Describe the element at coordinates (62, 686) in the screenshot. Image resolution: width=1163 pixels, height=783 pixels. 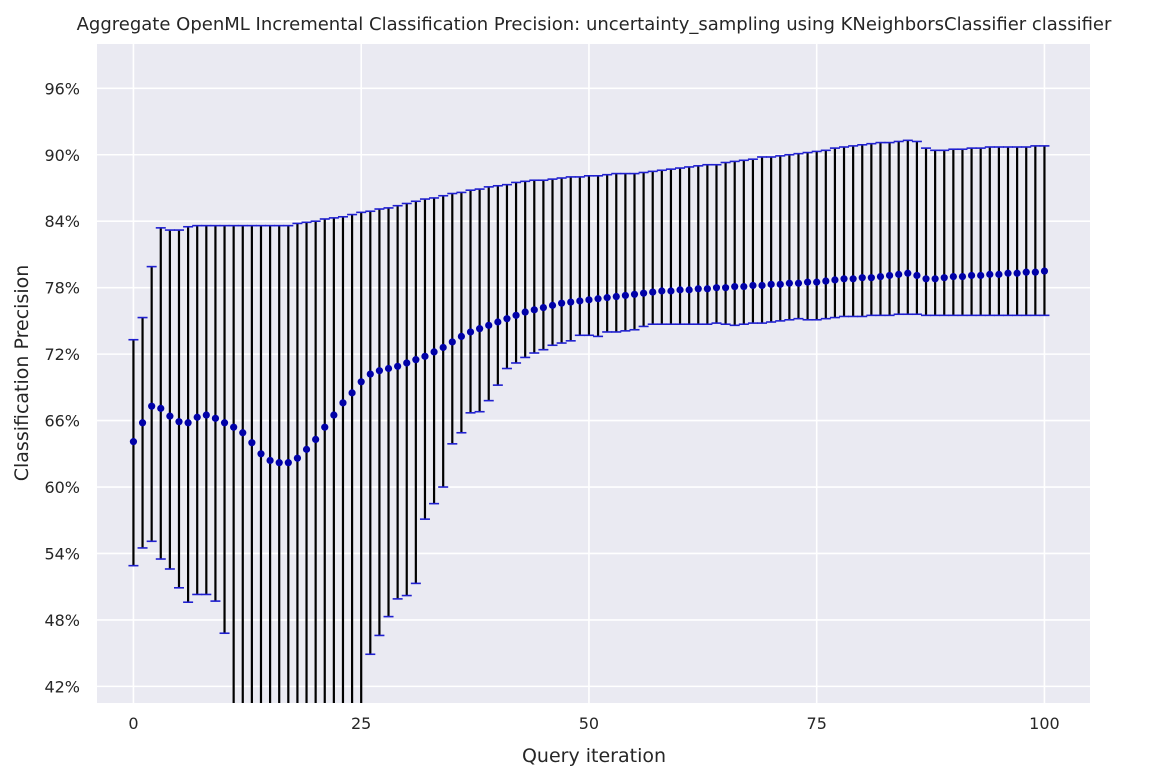
I see `y-tick-label: 42%` at that location.